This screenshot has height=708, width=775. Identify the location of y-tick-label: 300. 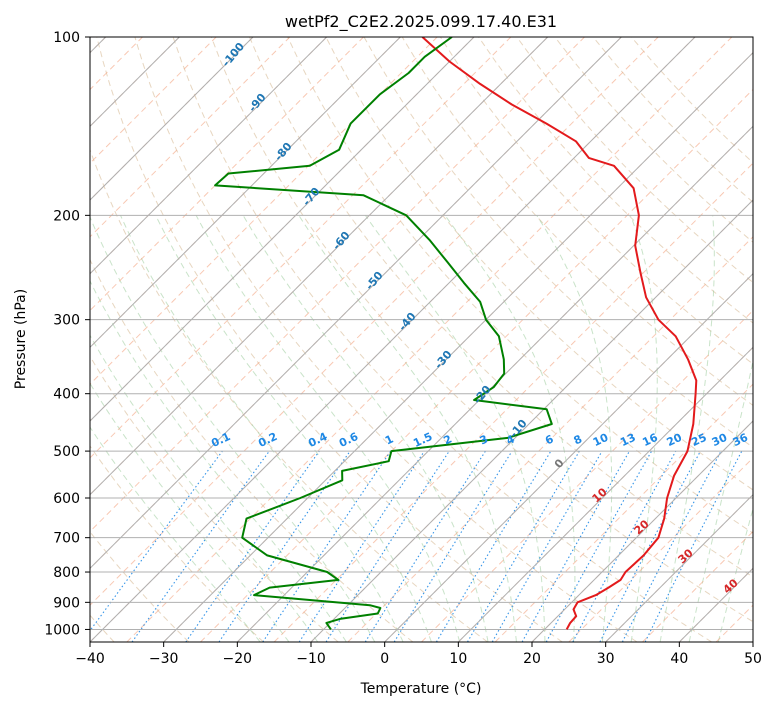
(66, 321).